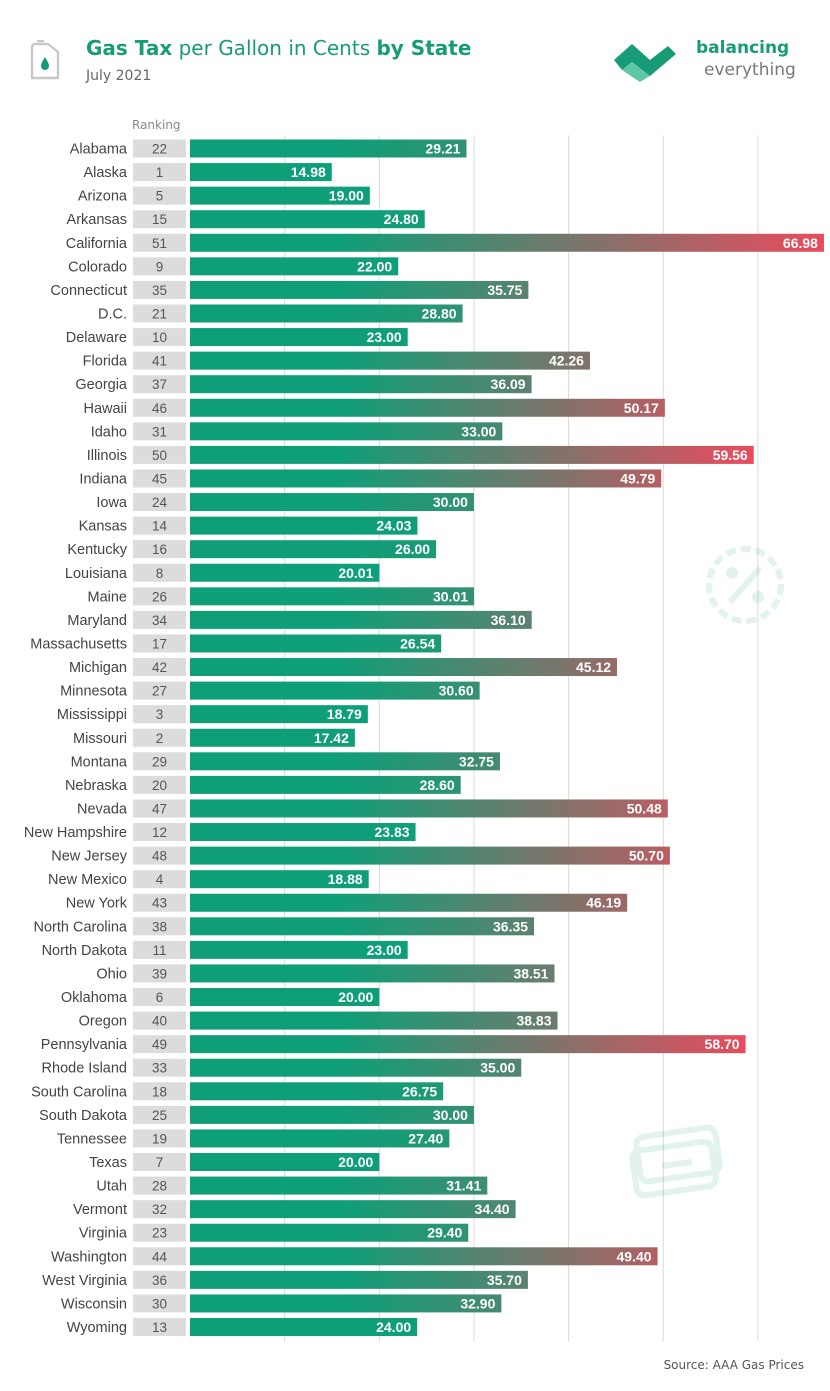 This screenshot has height=1391, width=830. Describe the element at coordinates (103, 527) in the screenshot. I see `state-label: Kansas` at that location.